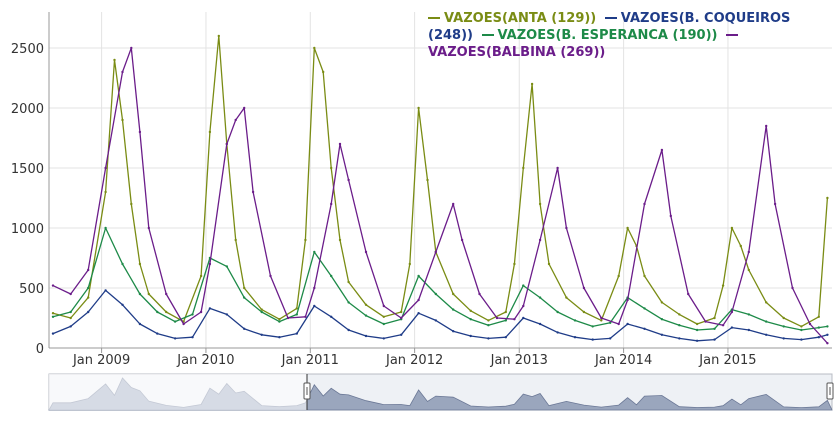 The height and width of the screenshot is (423, 840). What do you see at coordinates (585, 44) in the screenshot?
I see `legend-item: VAZOES(BALBINA (269))` at bounding box center [585, 44].